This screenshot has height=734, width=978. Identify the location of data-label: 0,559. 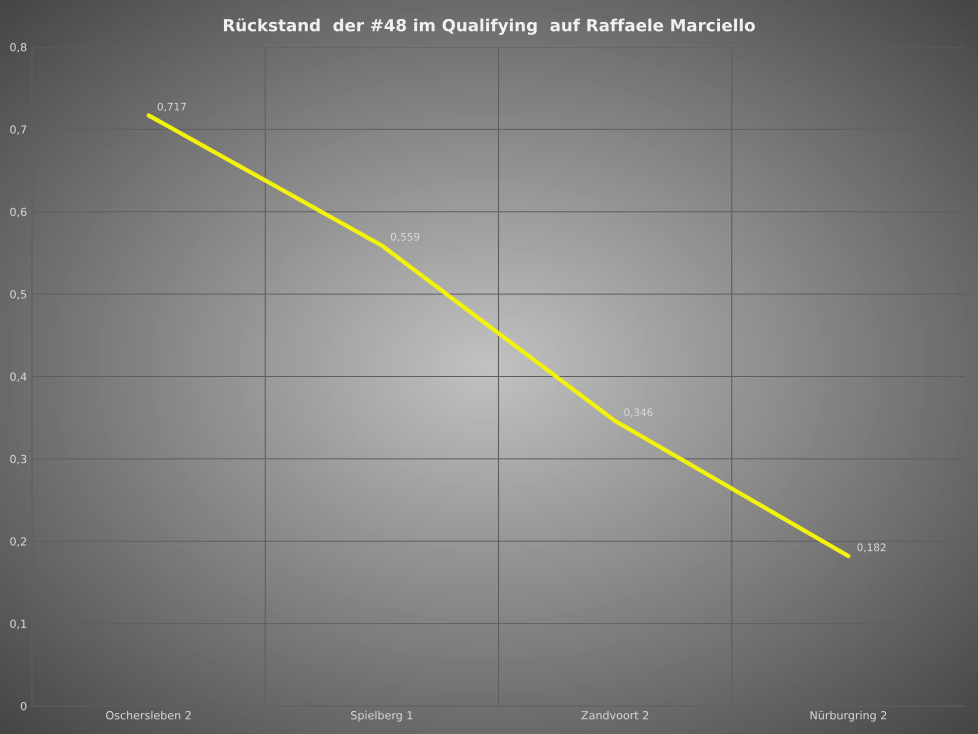
(405, 237).